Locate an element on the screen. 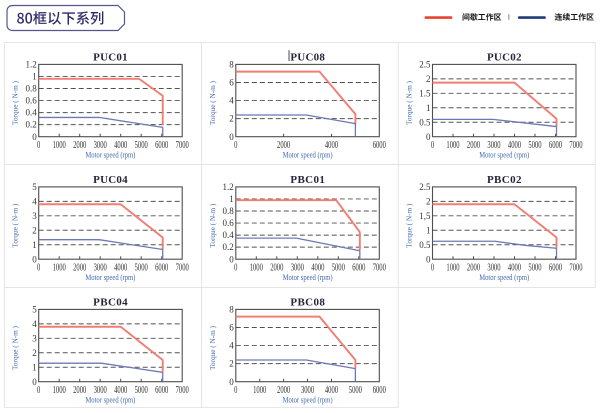 This screenshot has width=600, height=413. svg-text: PUC08 is located at coordinates (307, 57).